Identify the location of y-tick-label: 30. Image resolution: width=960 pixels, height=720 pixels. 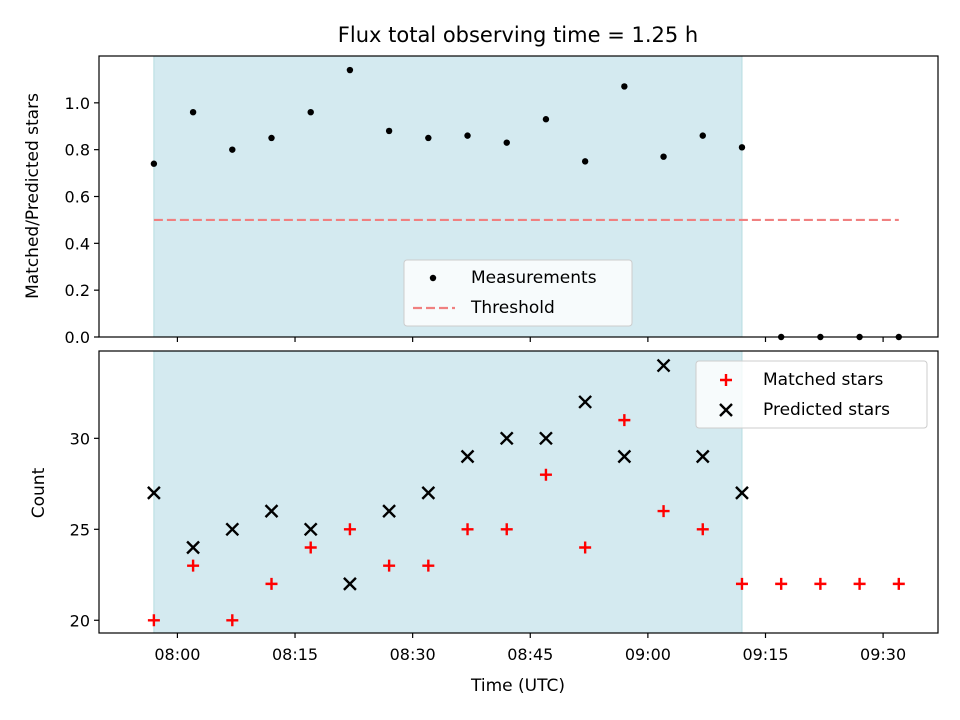
(80, 438).